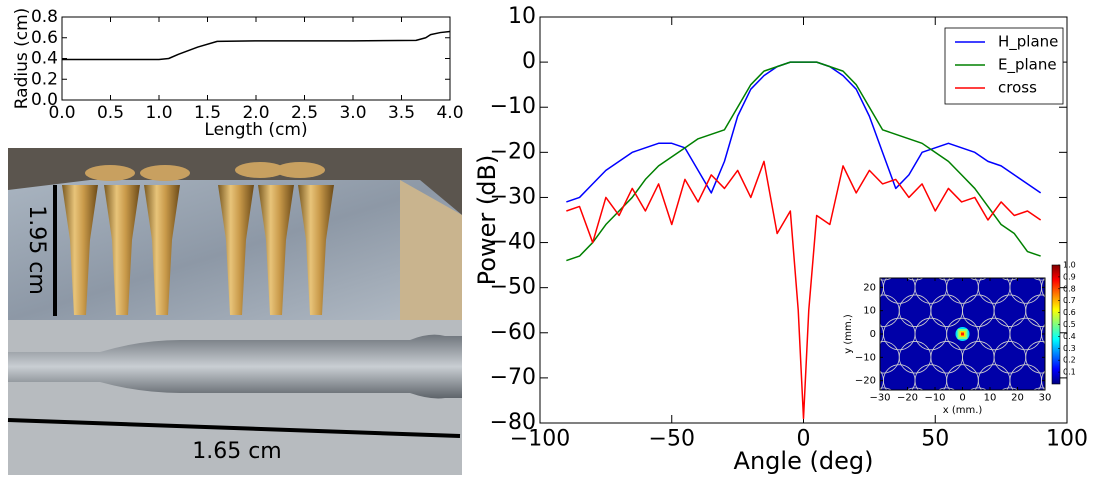 Image resolution: width=1110 pixels, height=477 pixels. I want to click on axes-frame, so click(256, 58).